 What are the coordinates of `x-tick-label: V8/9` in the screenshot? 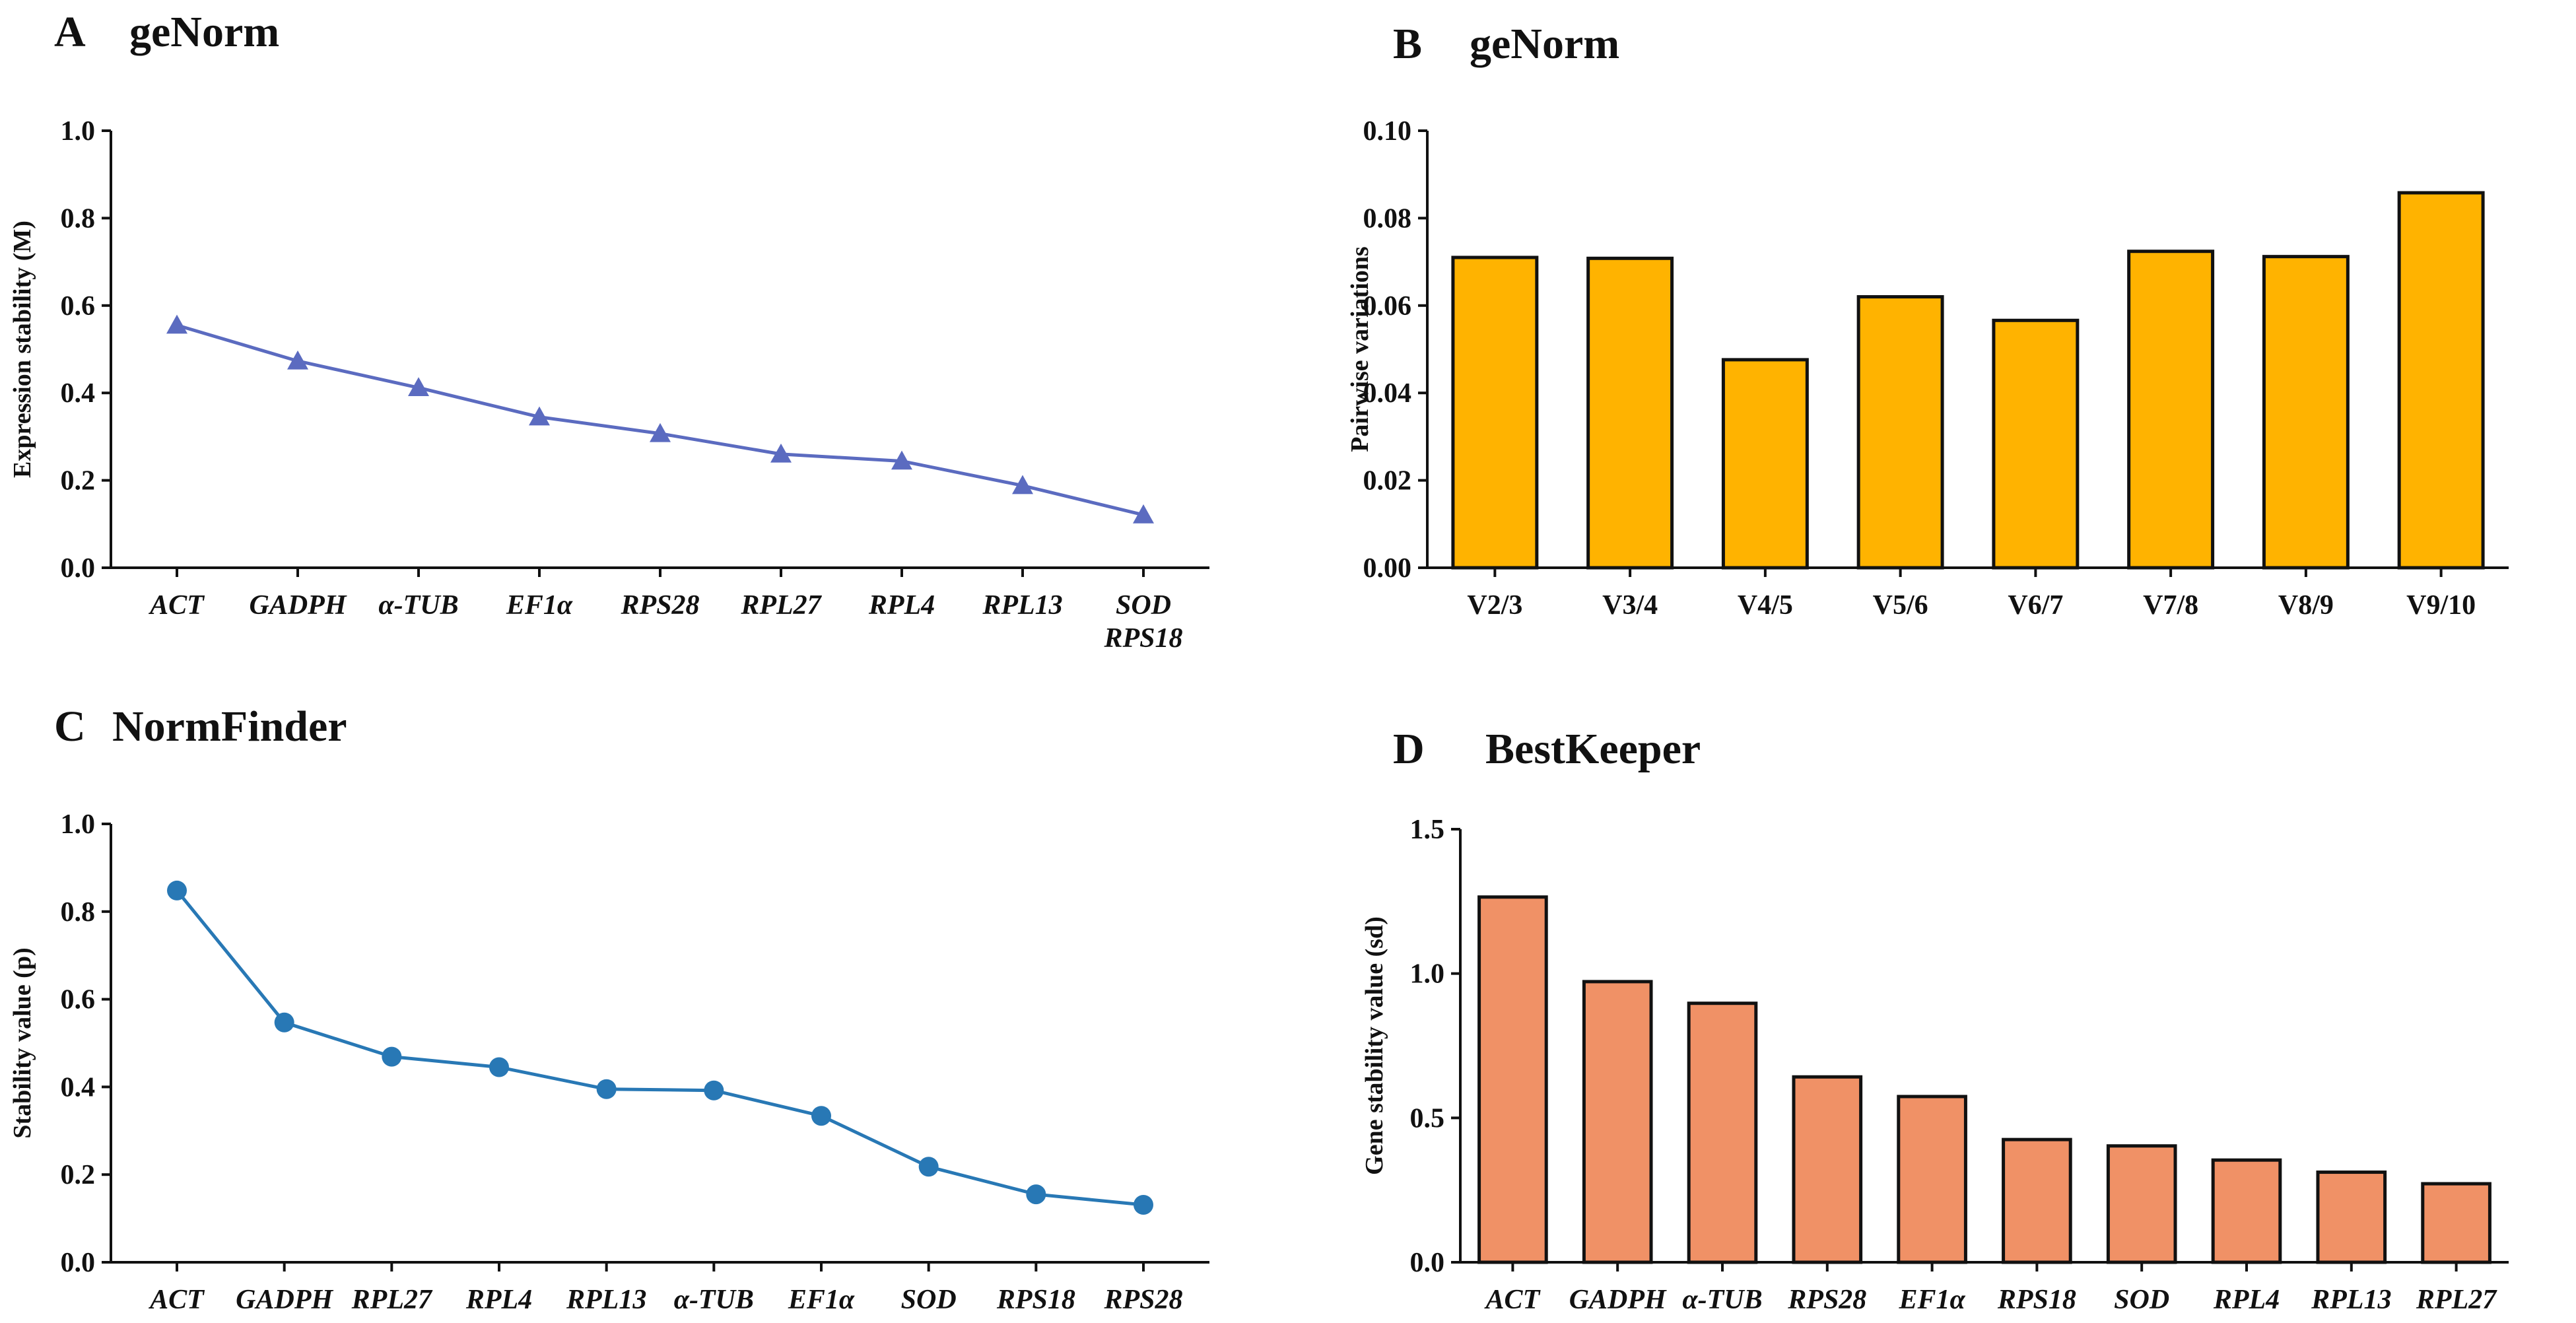 It's located at (2306, 605).